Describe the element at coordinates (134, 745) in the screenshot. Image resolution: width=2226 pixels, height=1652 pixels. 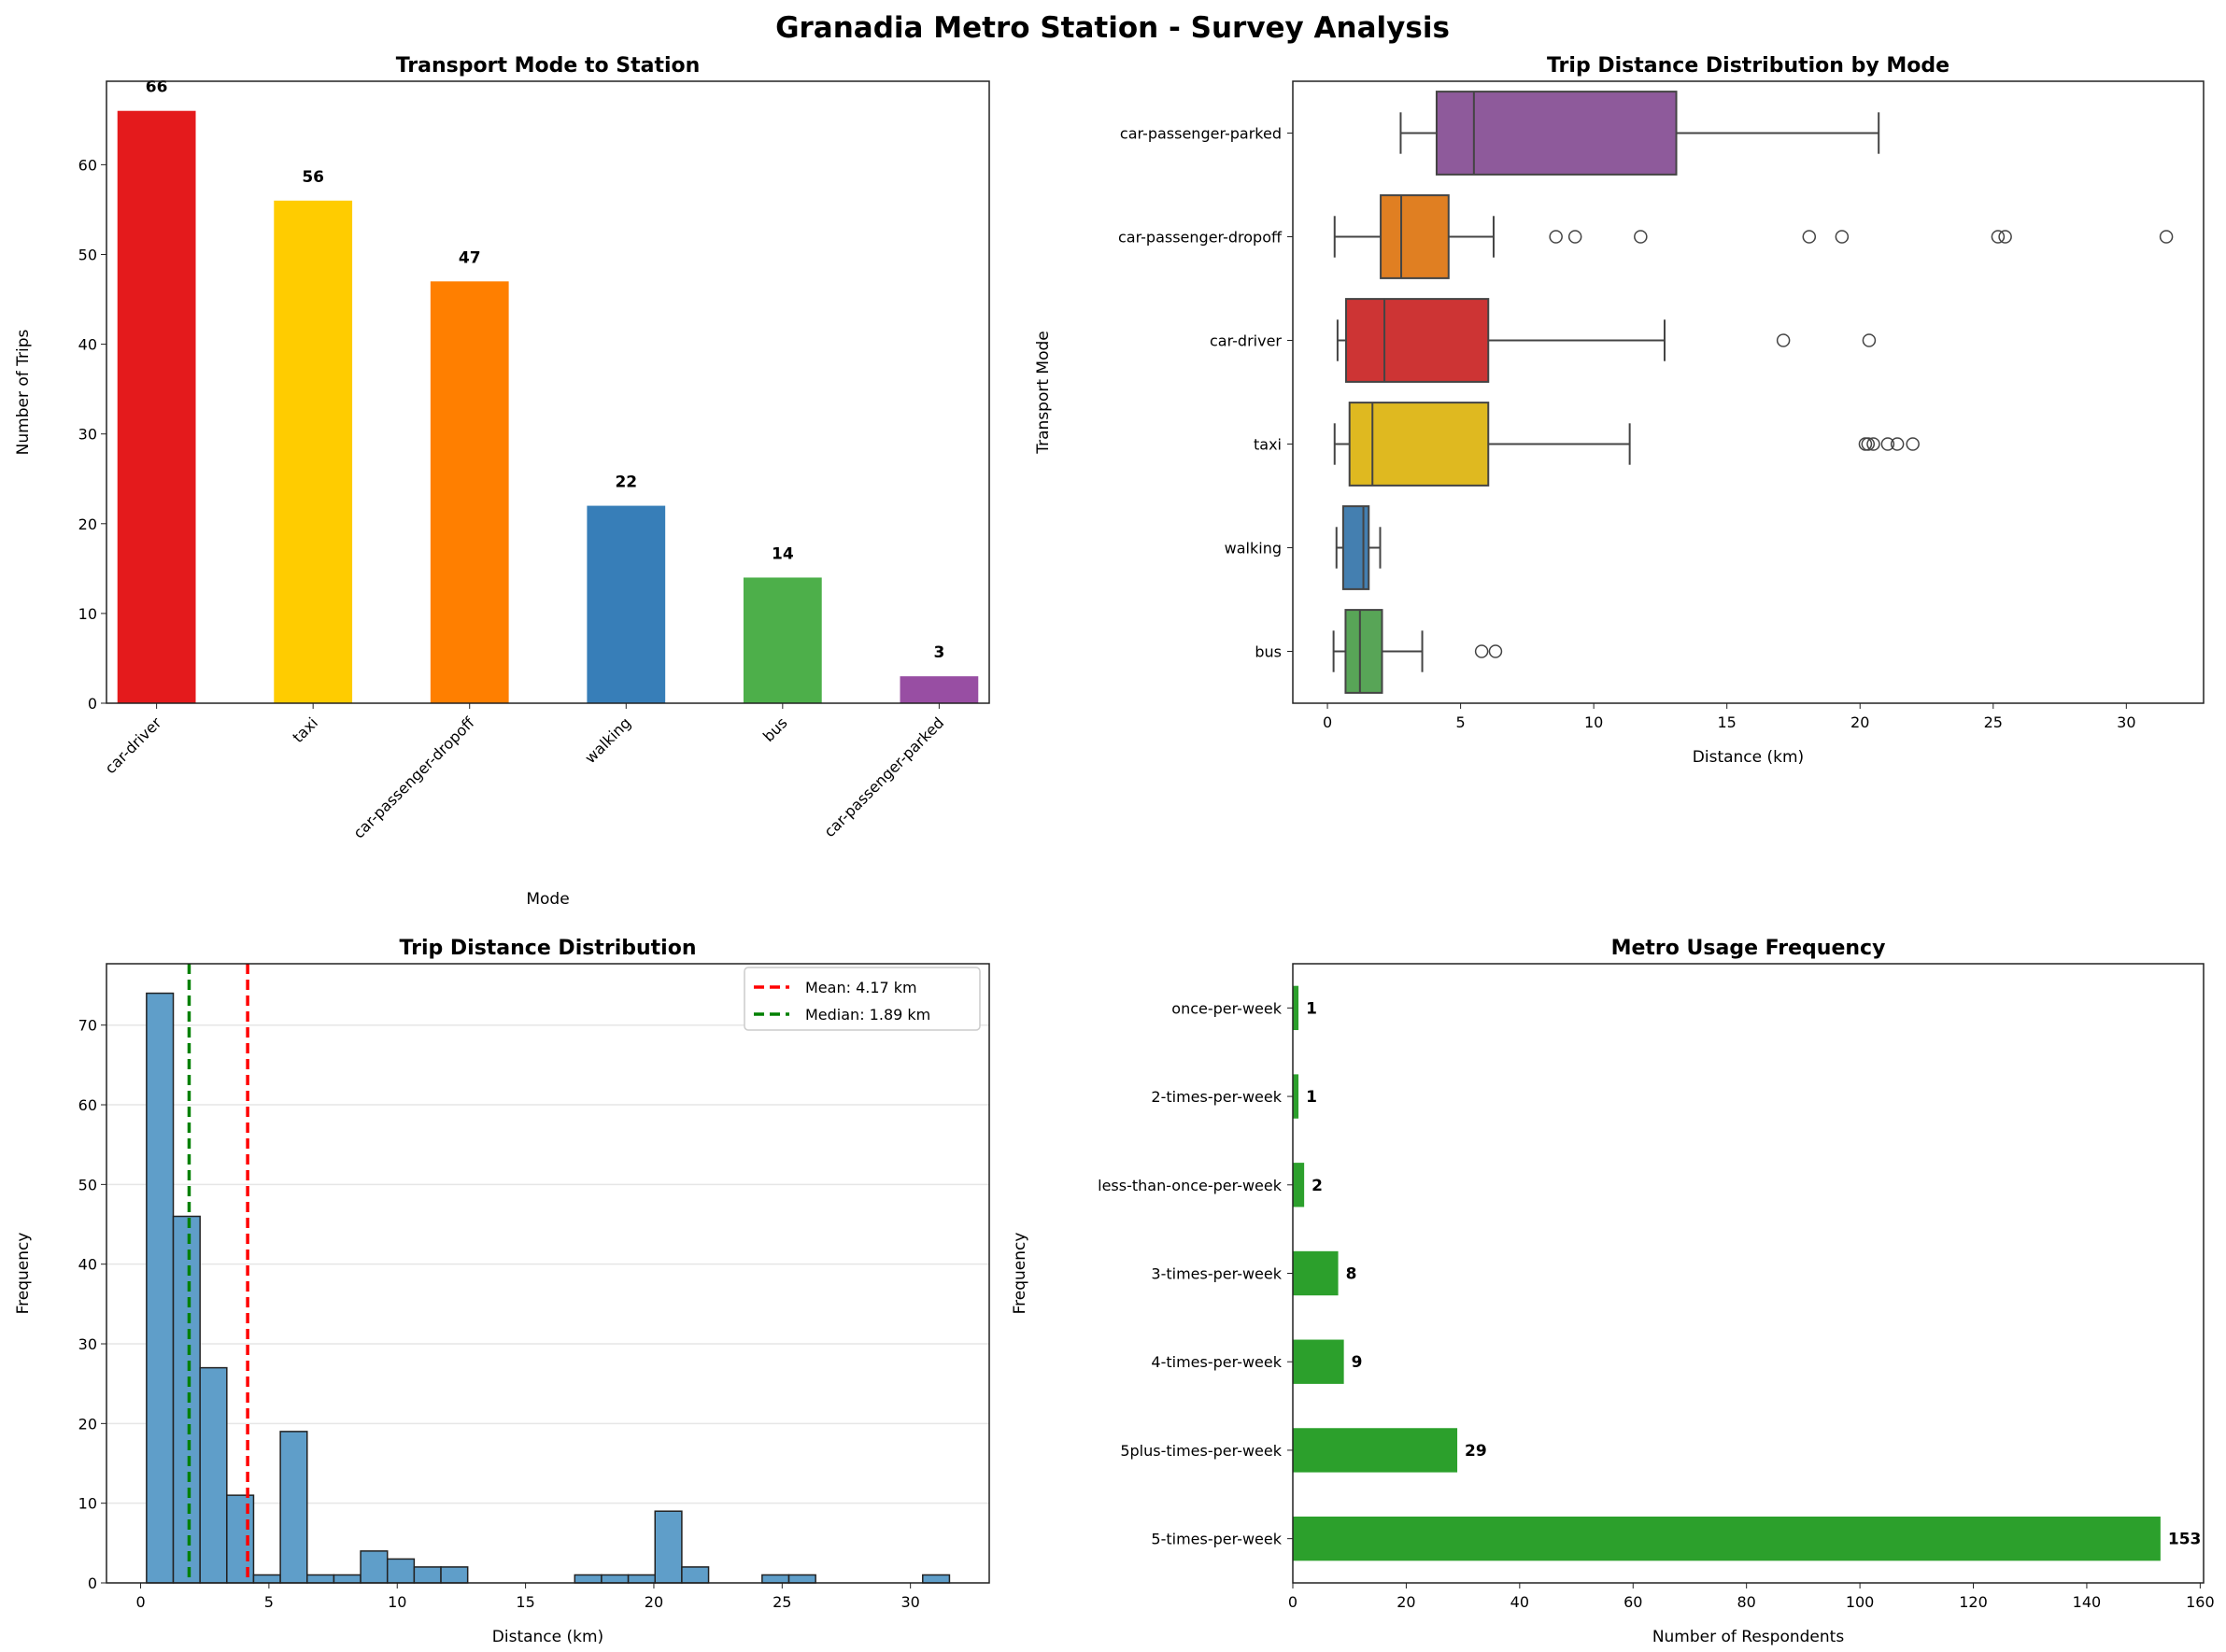
I see `x-tick-label: car-driver` at that location.